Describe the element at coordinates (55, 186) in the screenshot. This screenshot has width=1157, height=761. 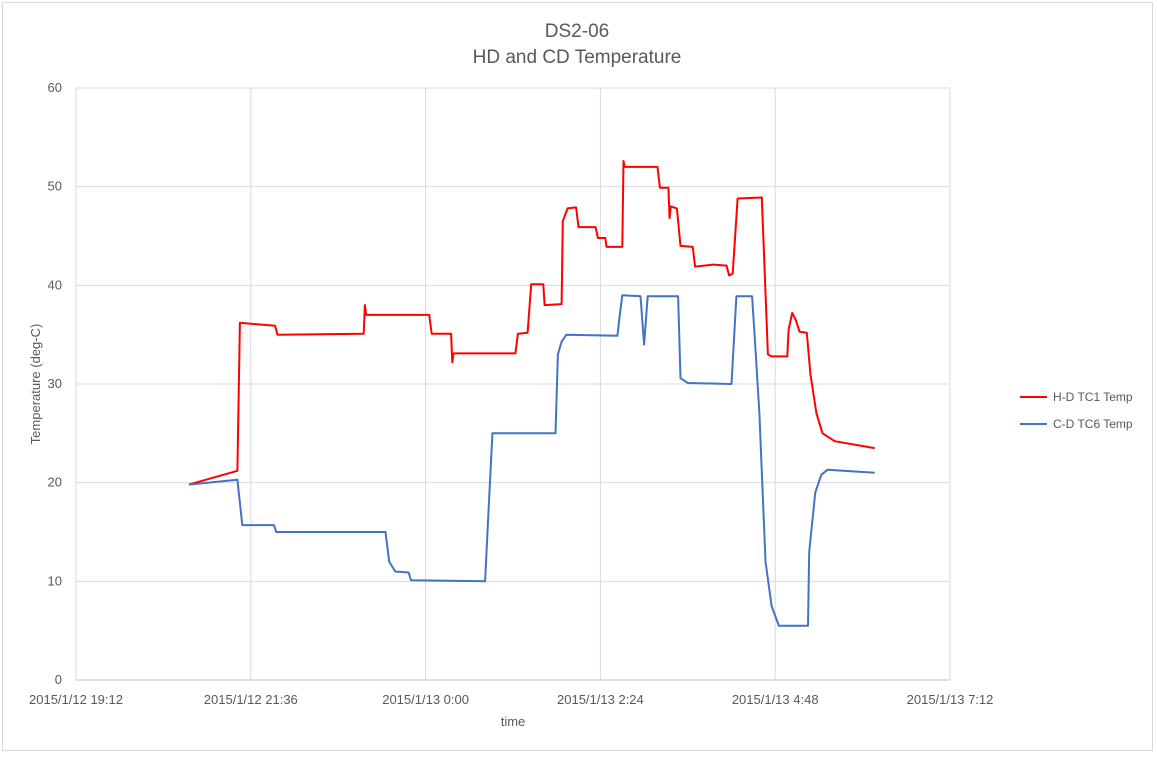
I see `y-tick-label: 50` at that location.